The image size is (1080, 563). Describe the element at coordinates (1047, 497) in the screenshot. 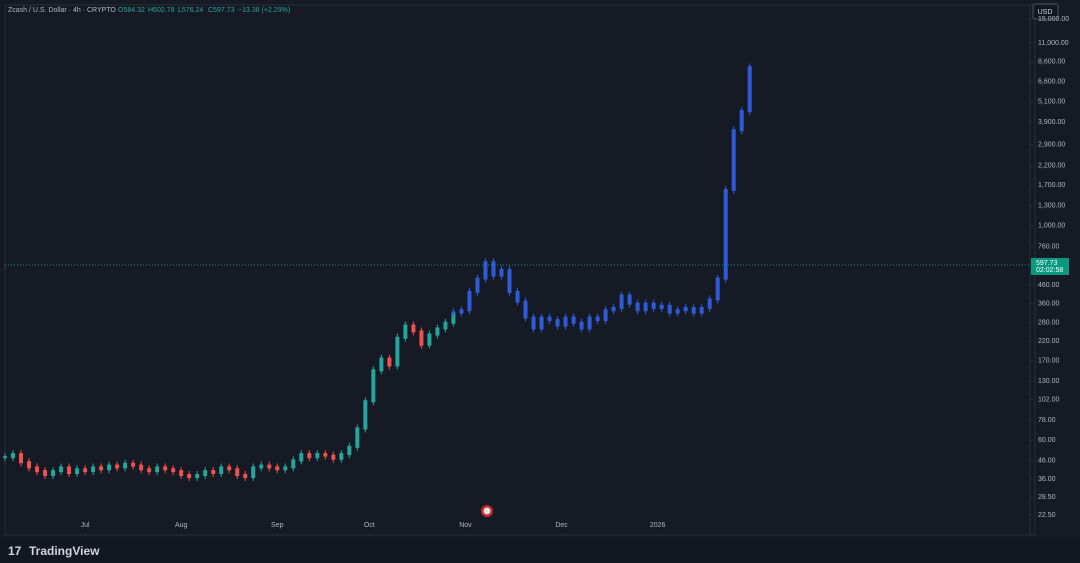

I see `y-tick-label: 28.50` at that location.